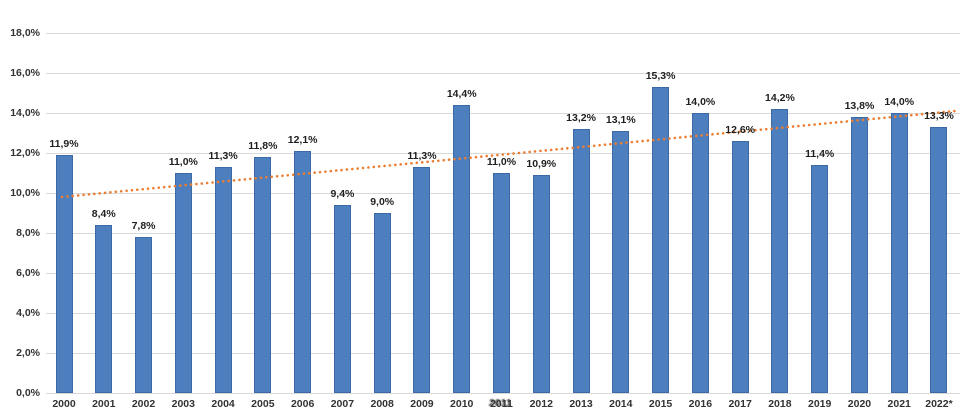 The height and width of the screenshot is (415, 960). Describe the element at coordinates (25, 73) in the screenshot. I see `y-axis-tick-label: 16,0%` at that location.